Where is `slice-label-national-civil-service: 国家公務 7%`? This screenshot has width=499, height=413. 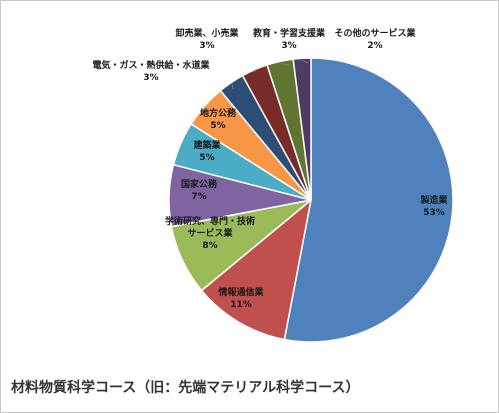
slice-label-national-civil-service: 国家公務 7% is located at coordinates (199, 190).